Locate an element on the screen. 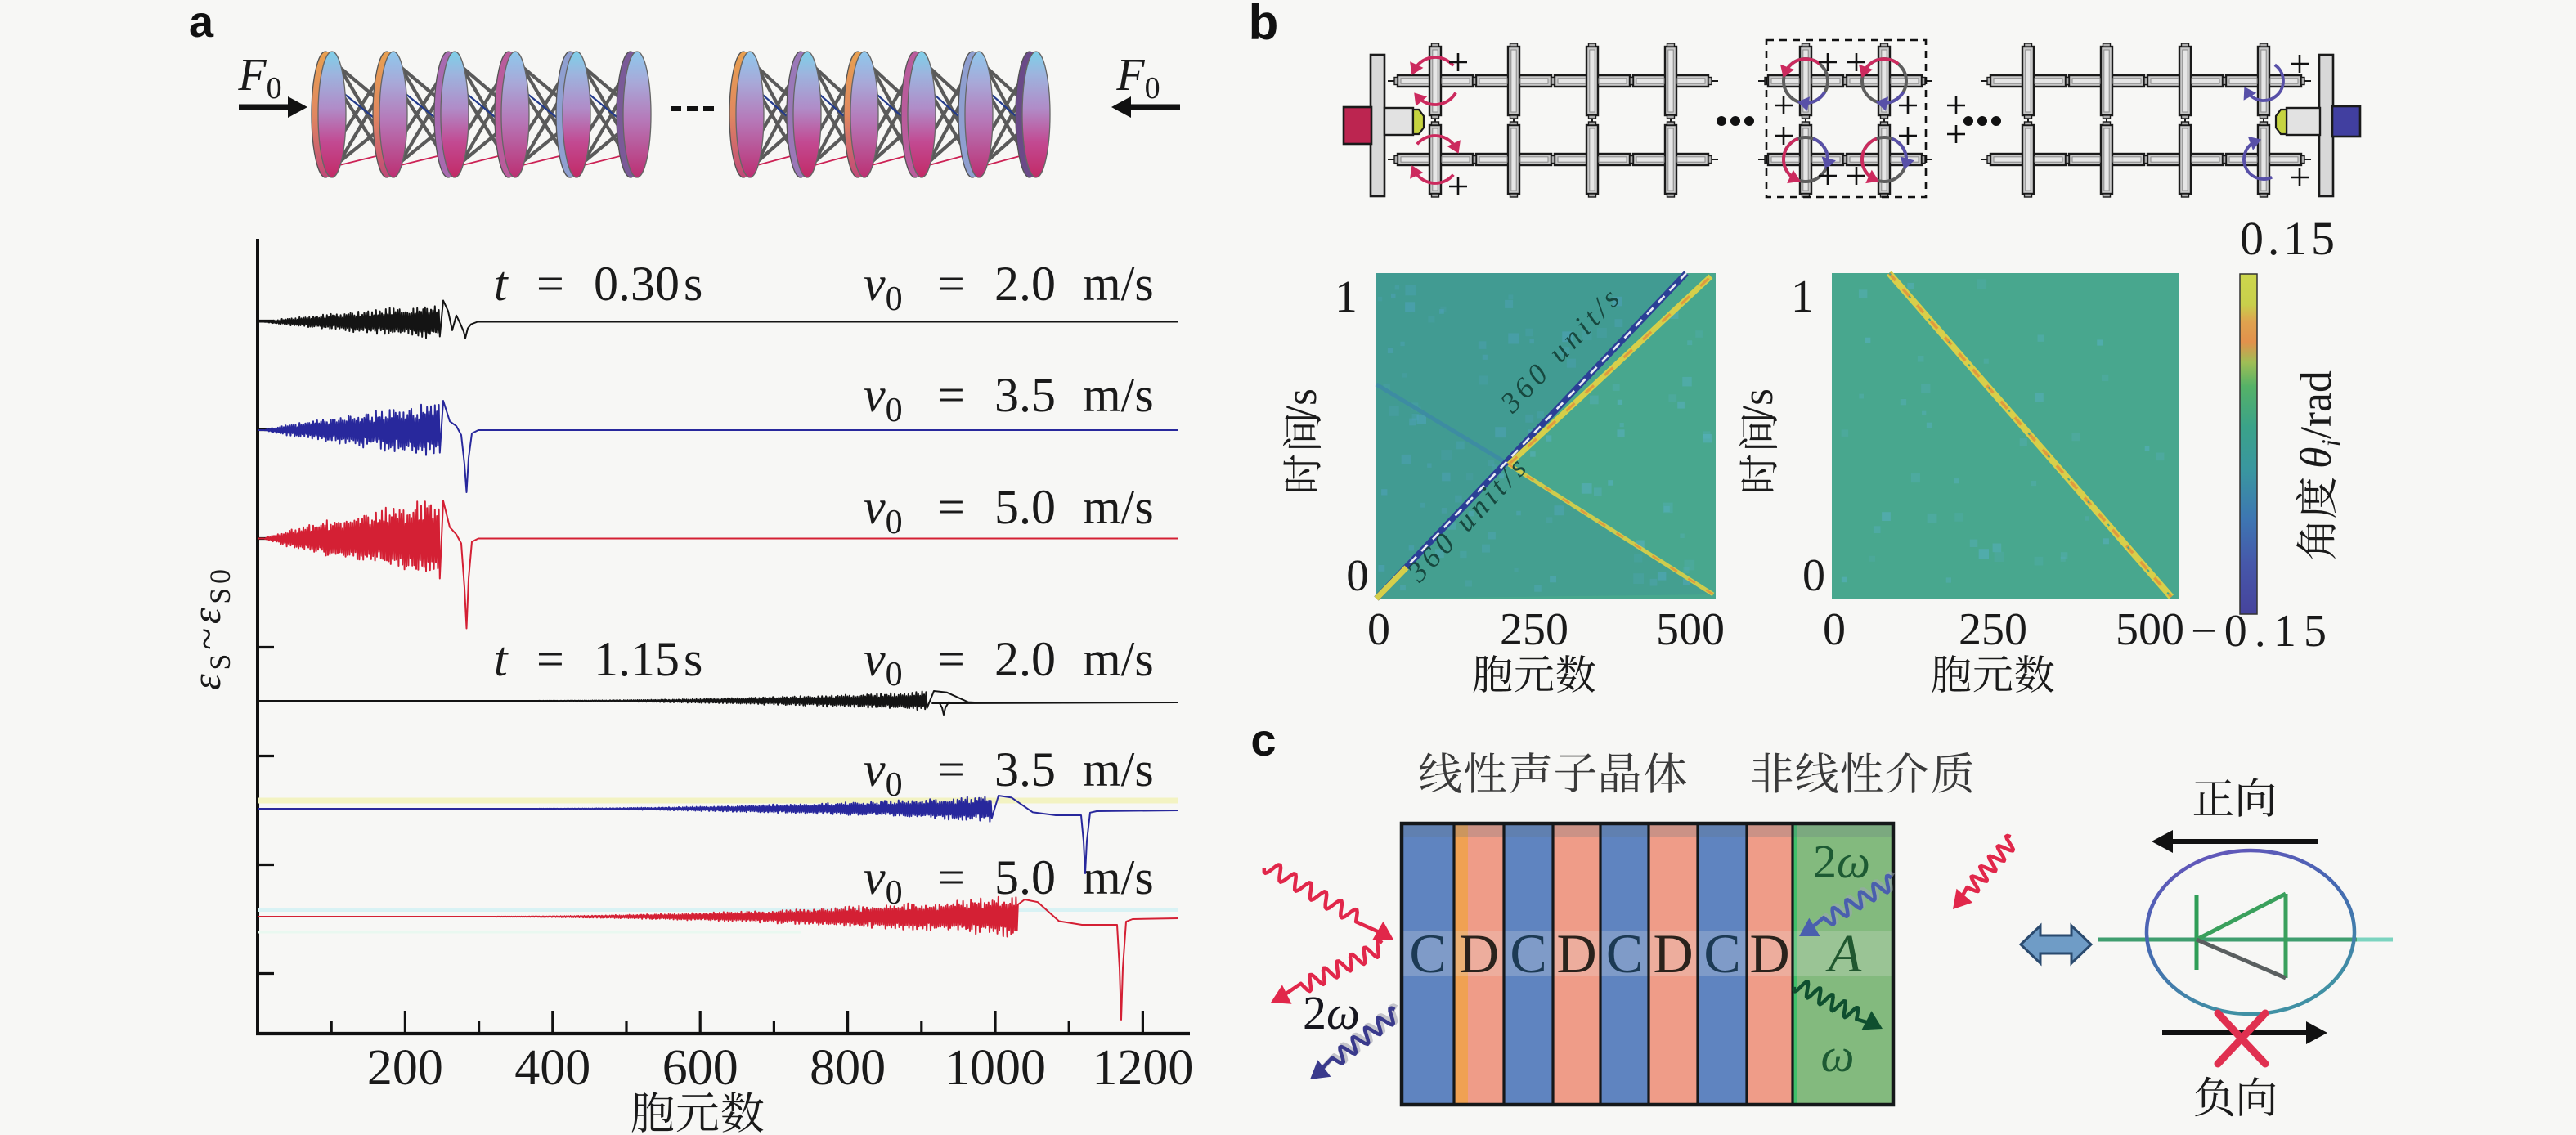  svg-text: 800 is located at coordinates (848, 1068).